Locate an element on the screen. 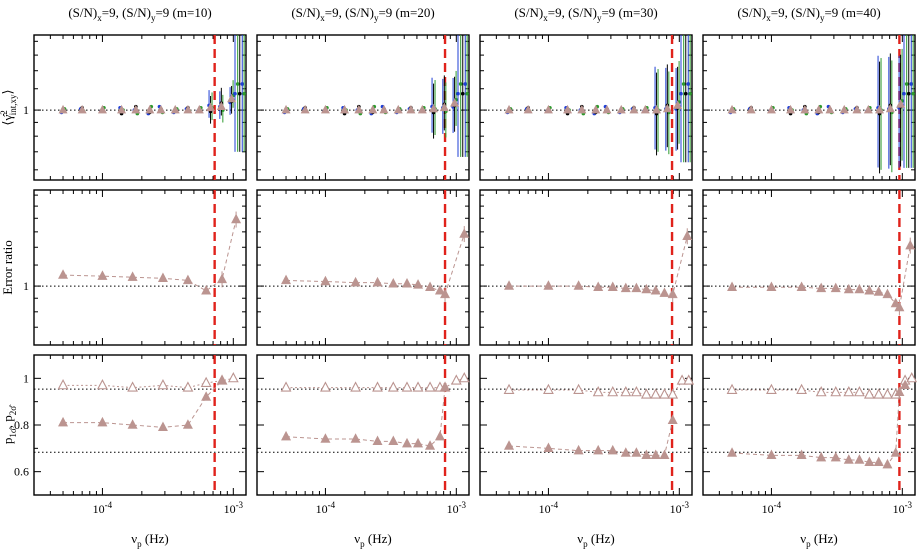  panel-r3-c1: 10⁻⁴ 10⁻³ νp (Hz) is located at coordinates (140, 451).